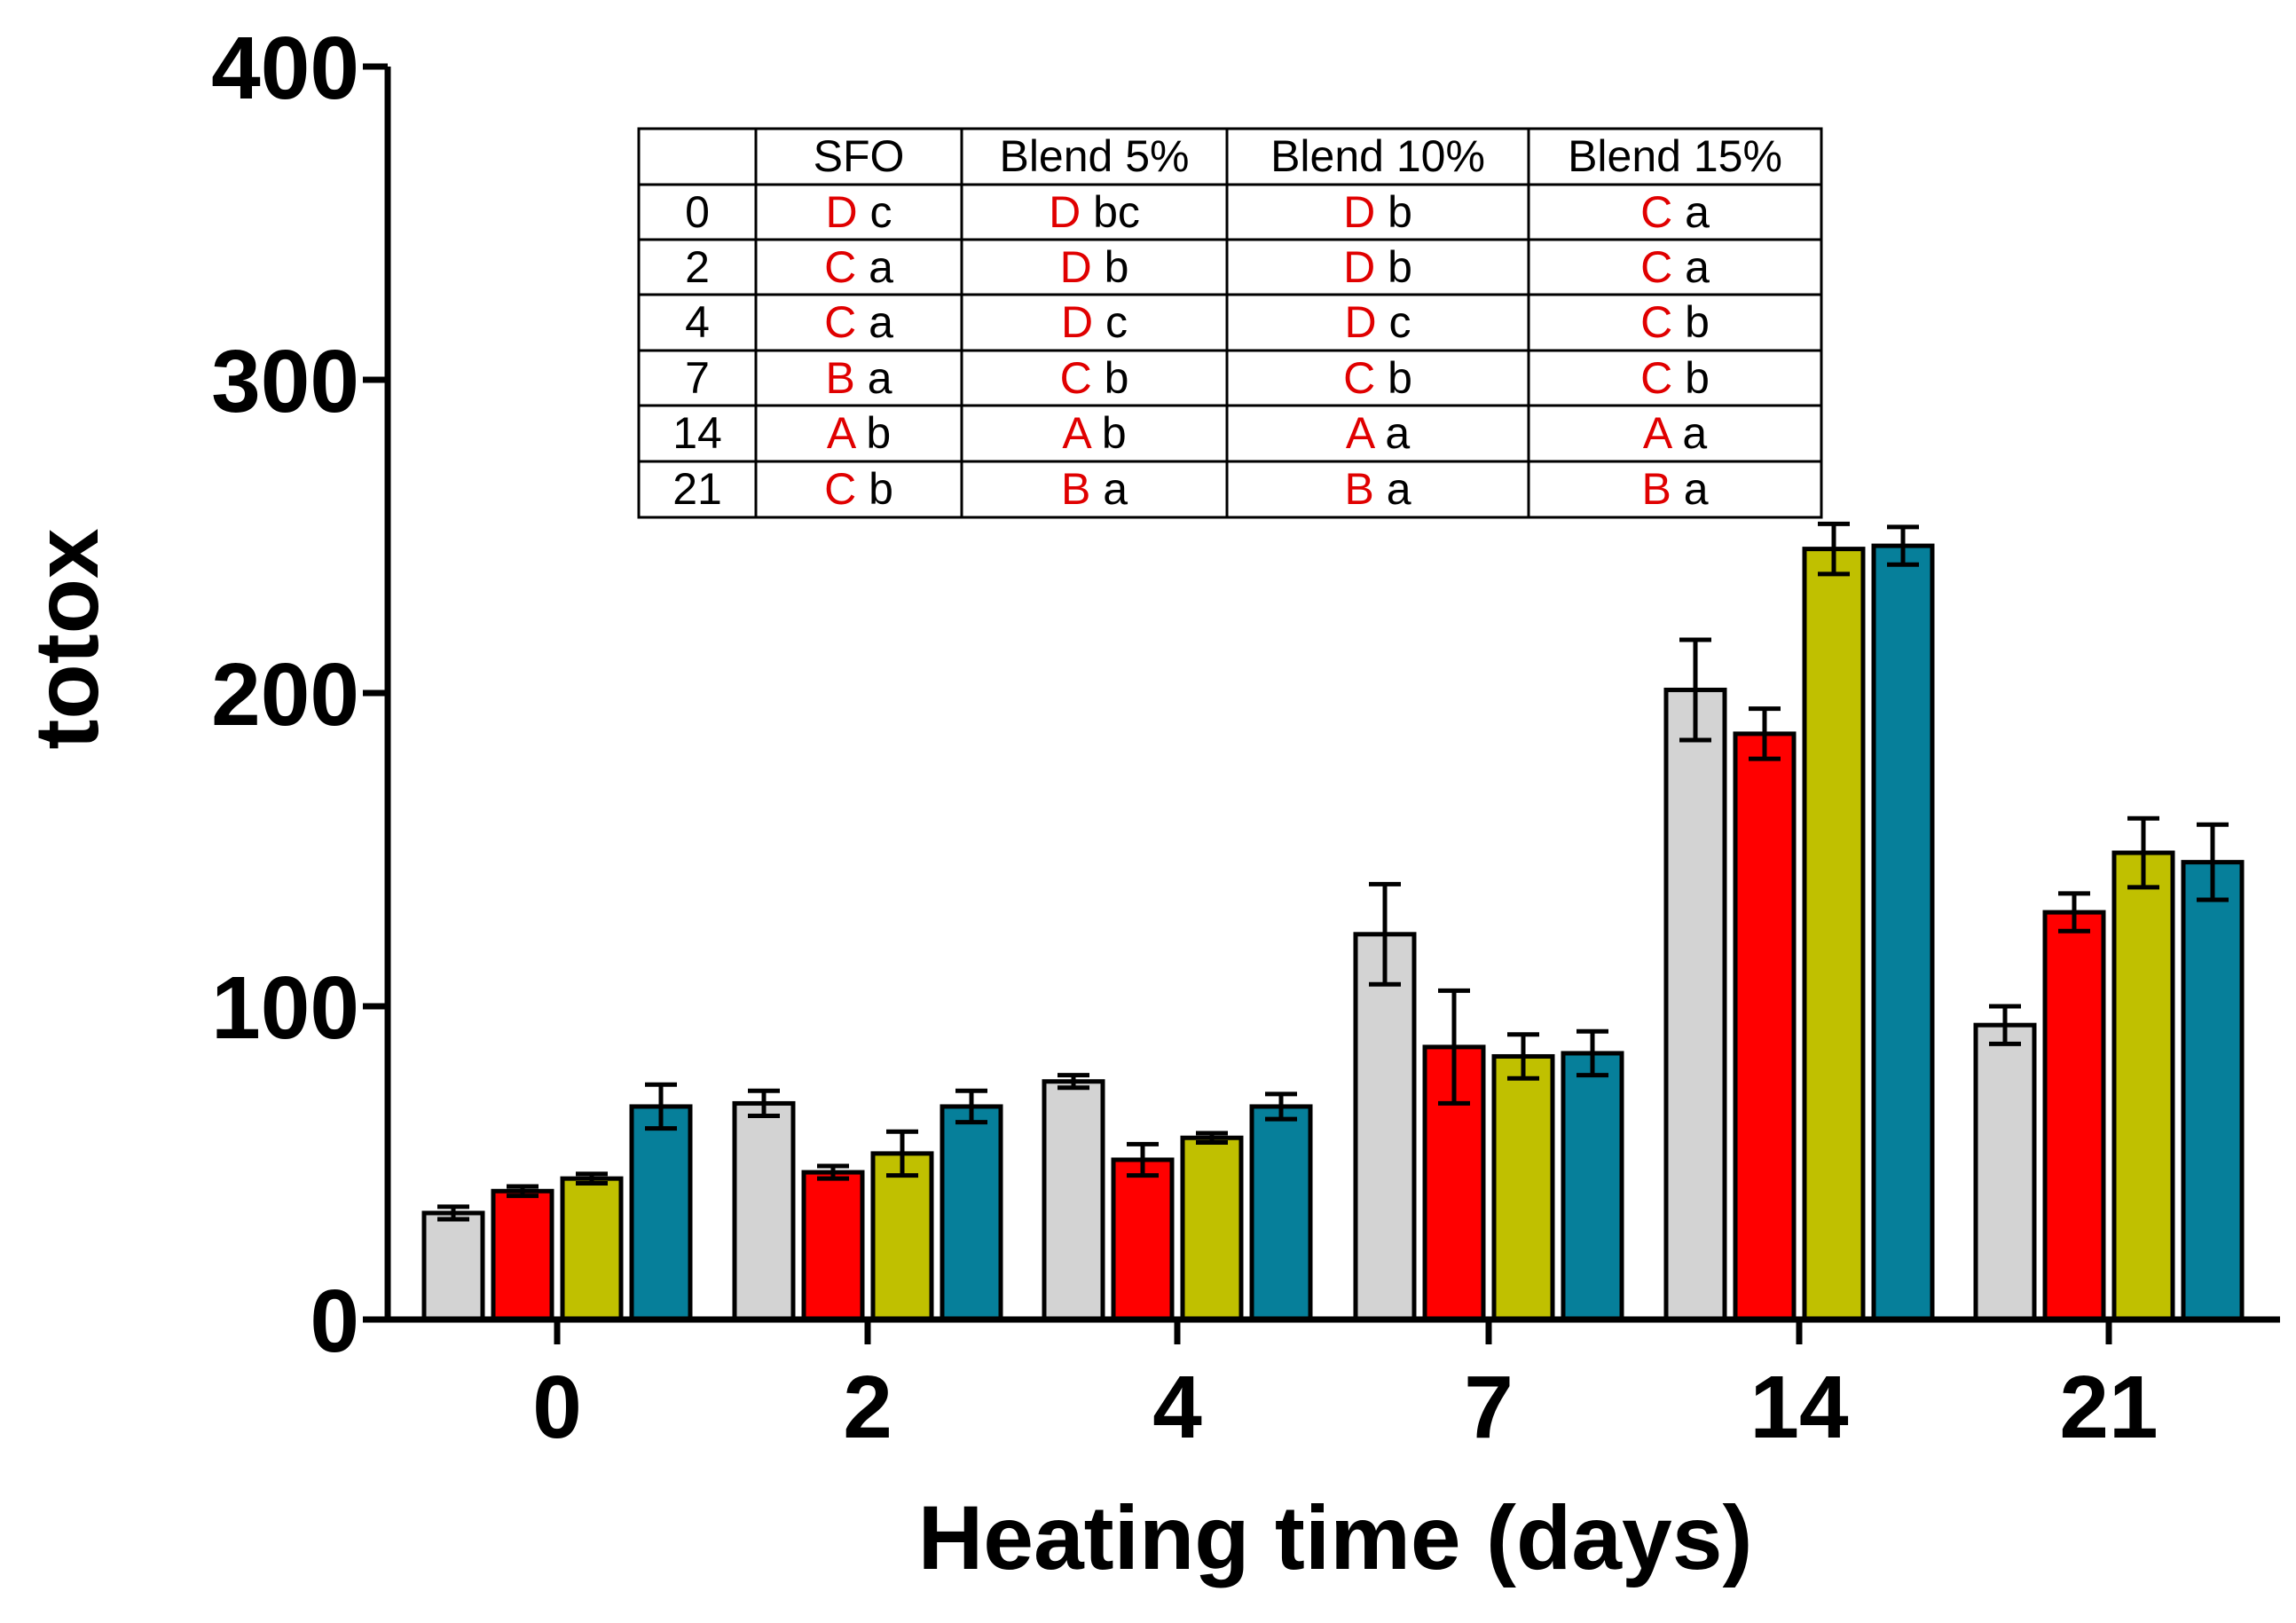  Describe the element at coordinates (2074, 912) in the screenshot. I see `error-bar-blend-5--day-21` at that location.